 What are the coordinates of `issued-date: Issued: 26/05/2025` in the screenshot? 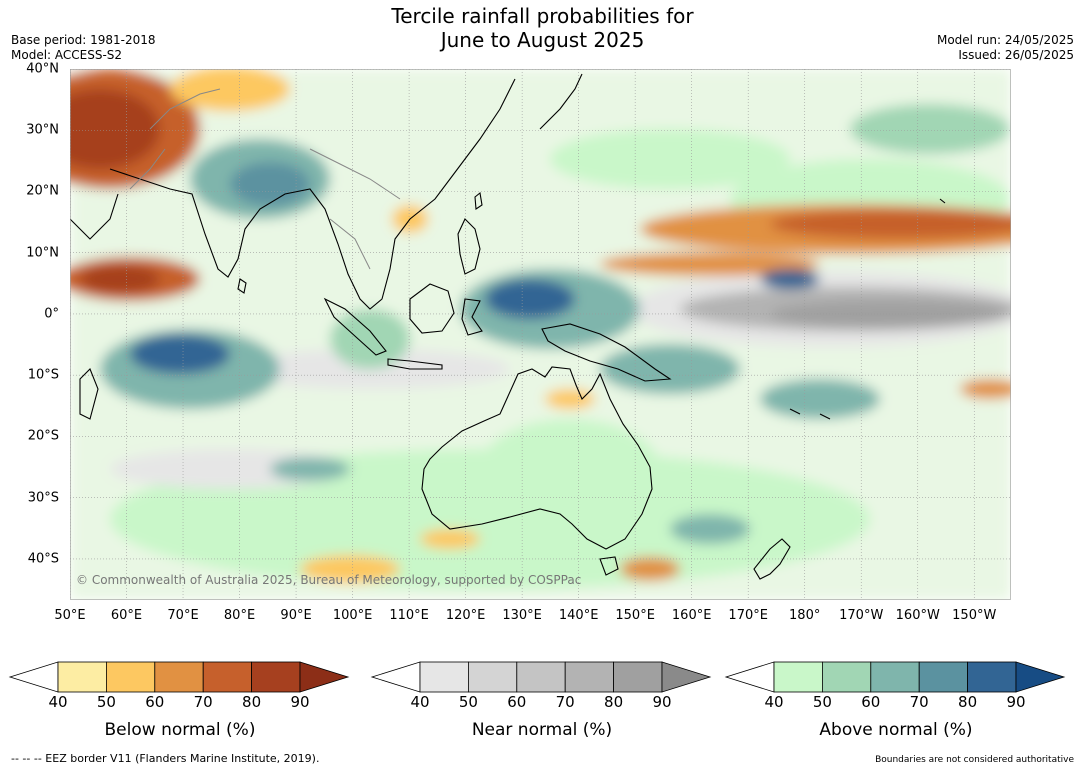 It's located at (1016, 55).